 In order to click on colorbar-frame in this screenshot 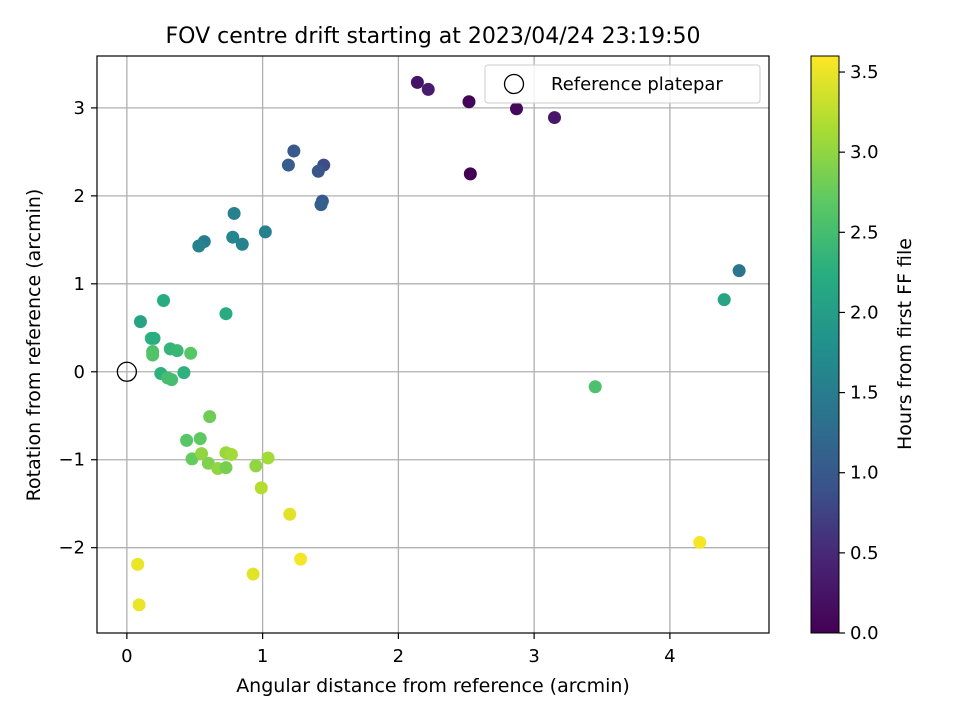, I will do `click(825, 344)`.